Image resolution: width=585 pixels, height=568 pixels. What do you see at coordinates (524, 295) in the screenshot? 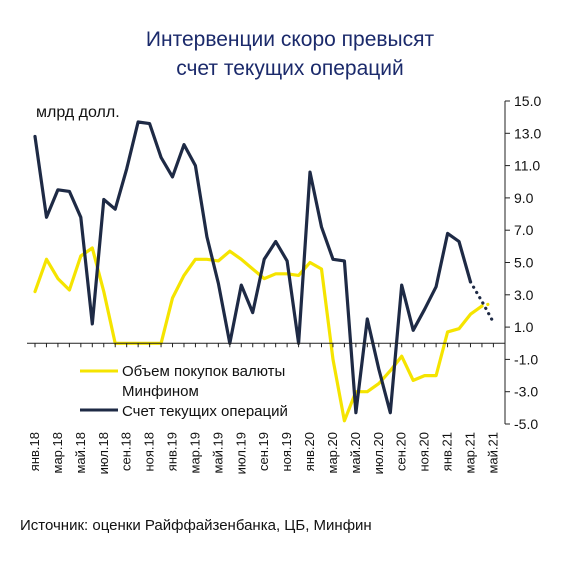
I see `y-tick-label: 3.0` at bounding box center [524, 295].